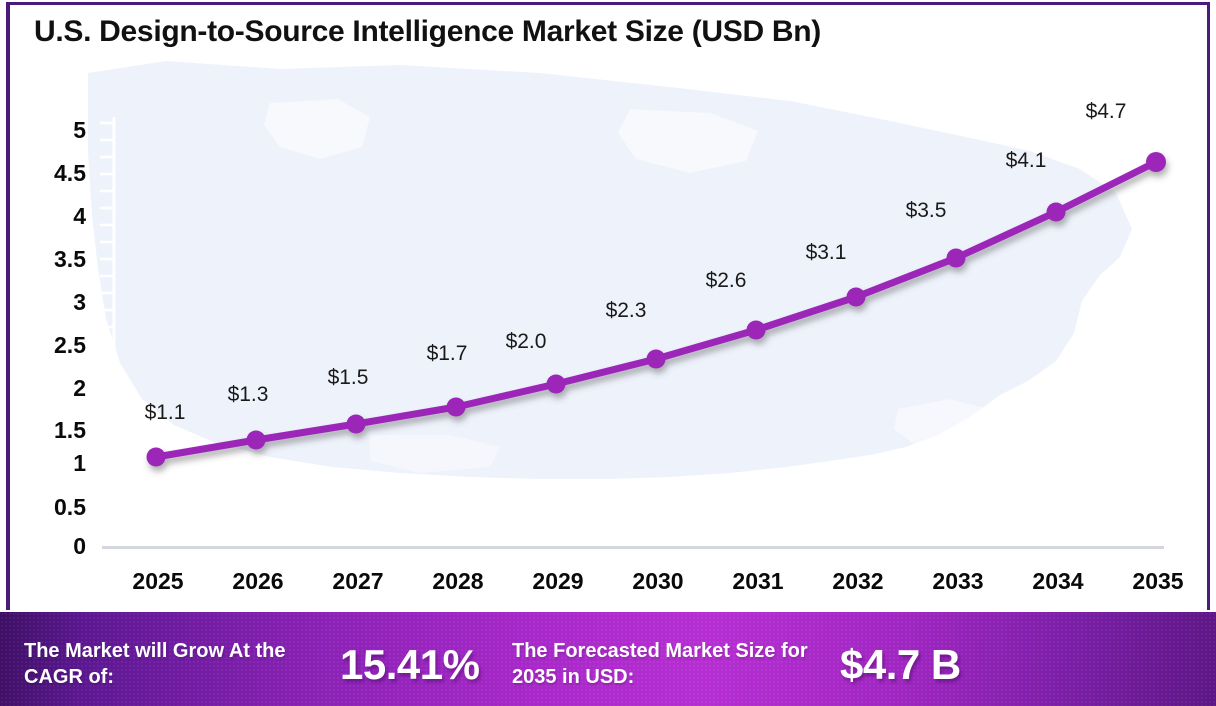  Describe the element at coordinates (79, 130) in the screenshot. I see `y-tick-label: 5` at that location.